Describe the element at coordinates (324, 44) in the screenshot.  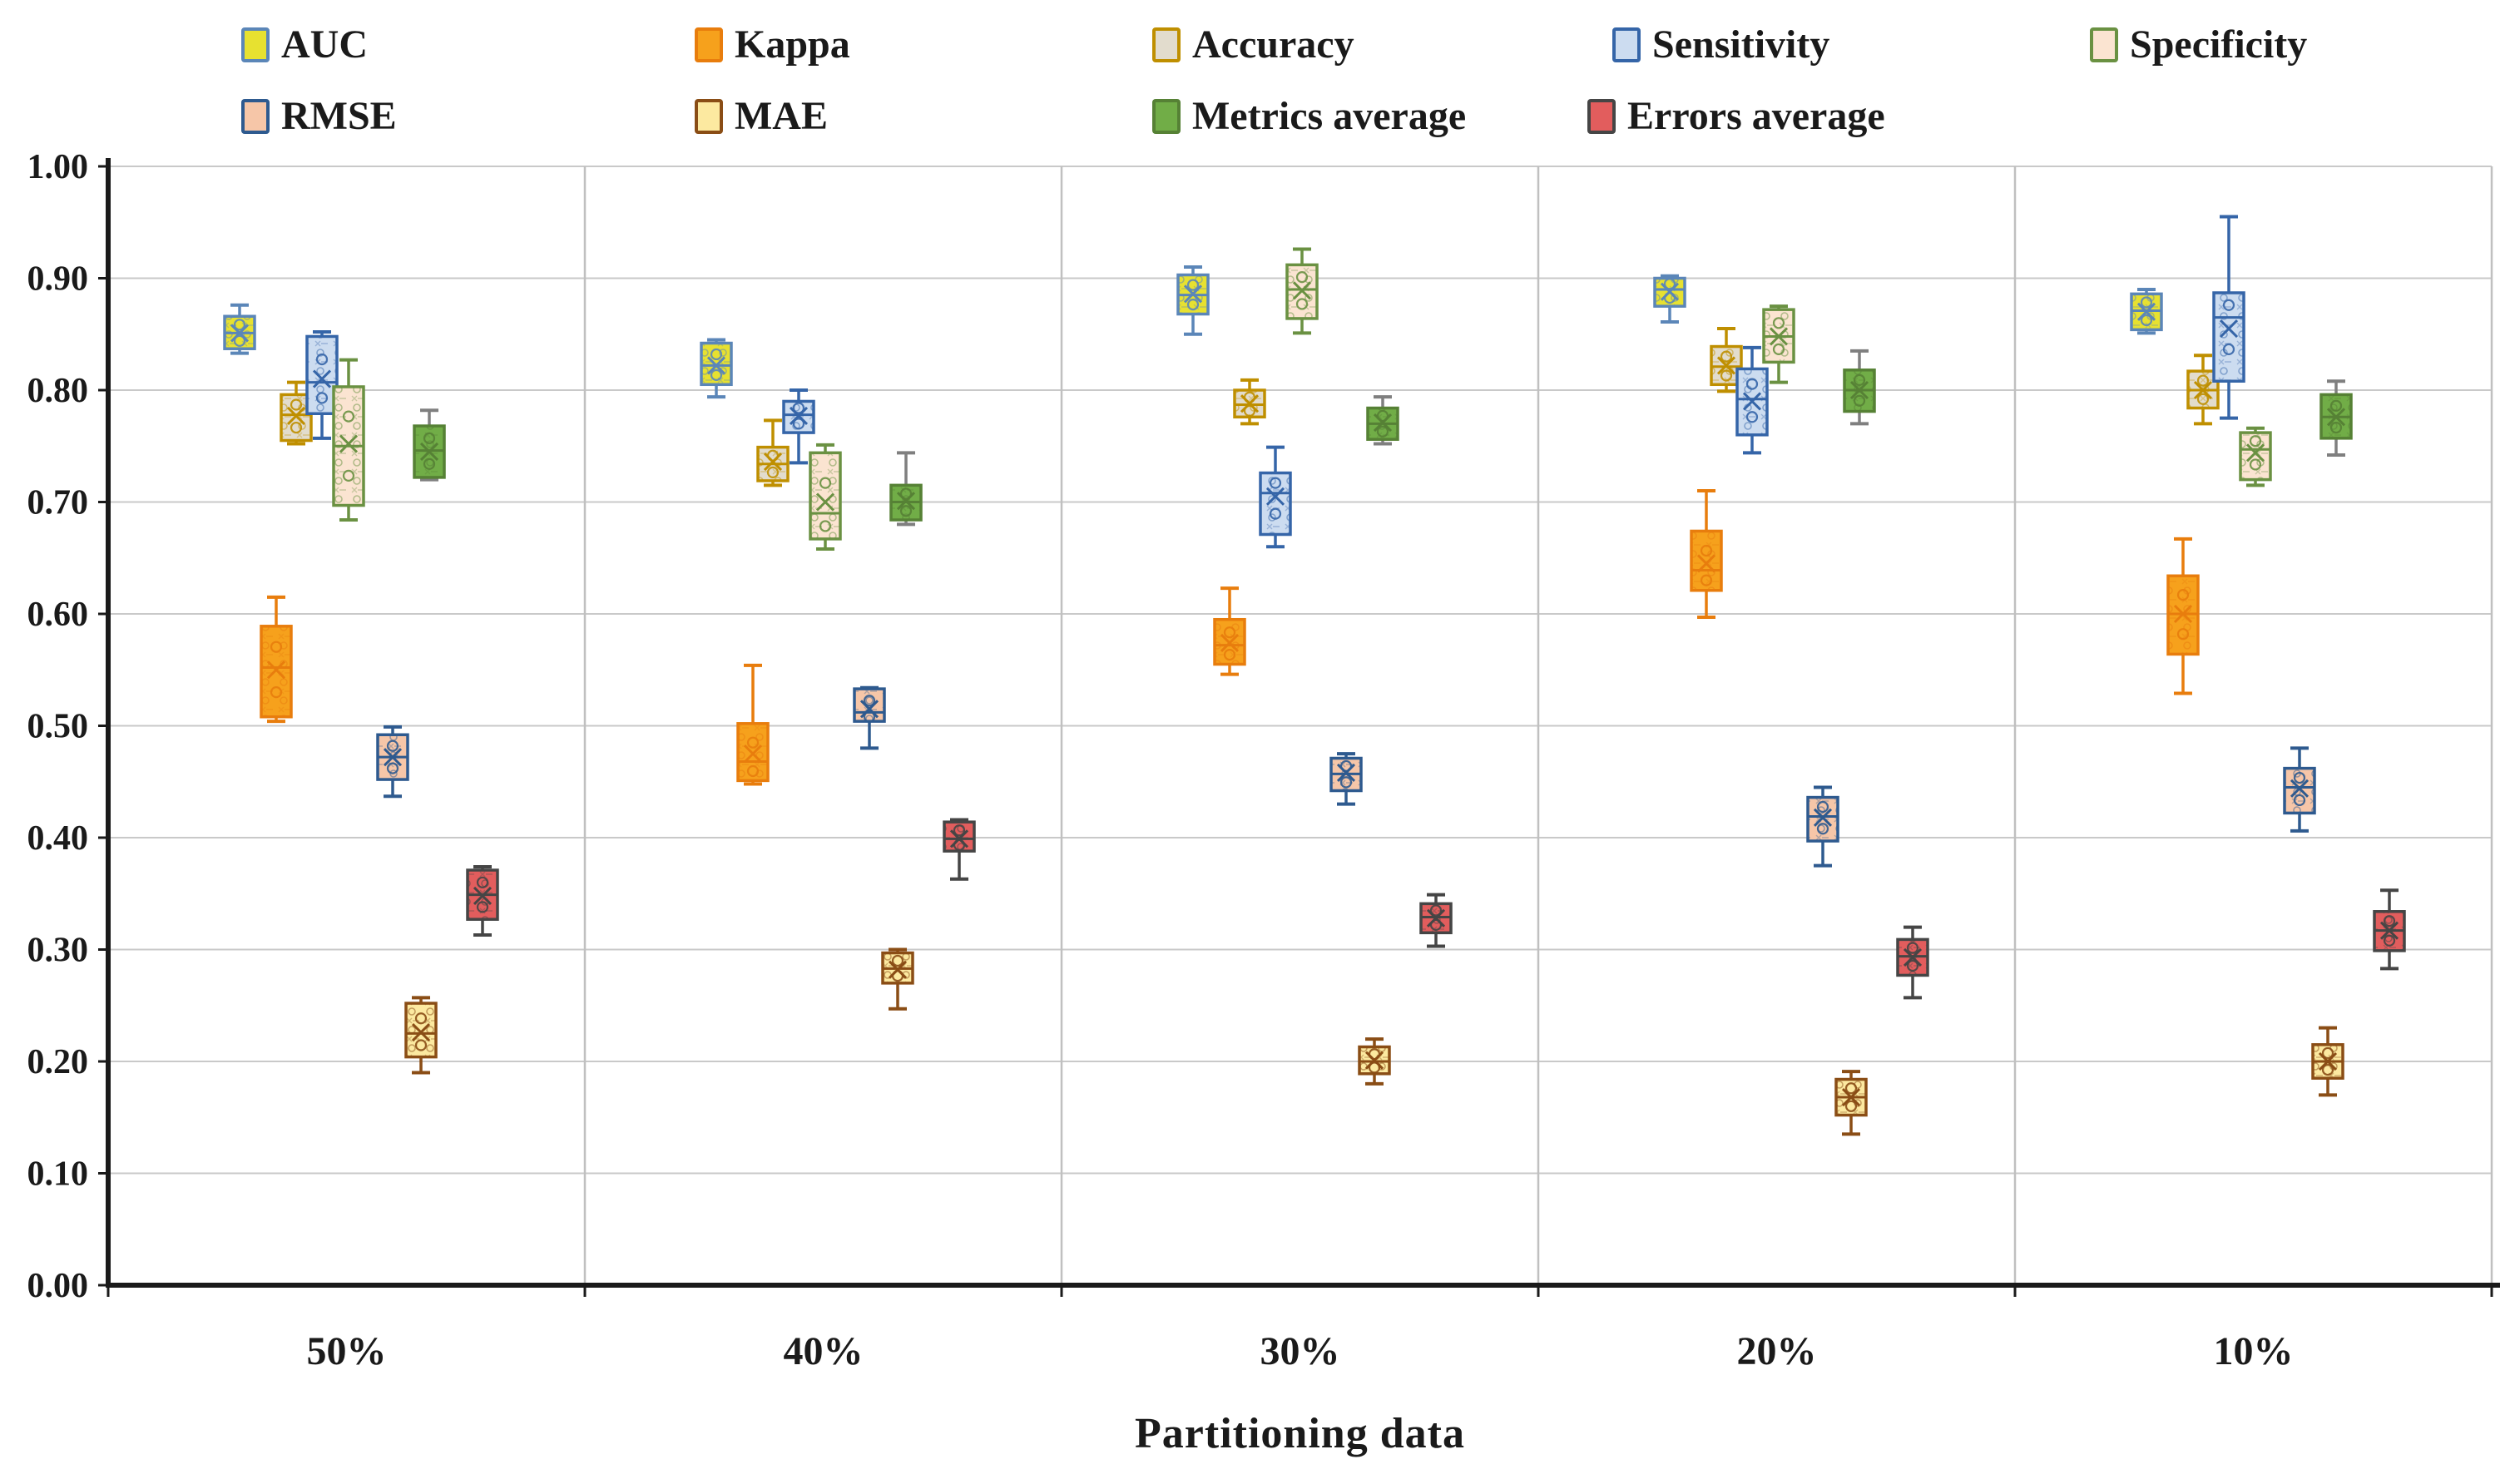
I see `legend-label: AUC` at that location.